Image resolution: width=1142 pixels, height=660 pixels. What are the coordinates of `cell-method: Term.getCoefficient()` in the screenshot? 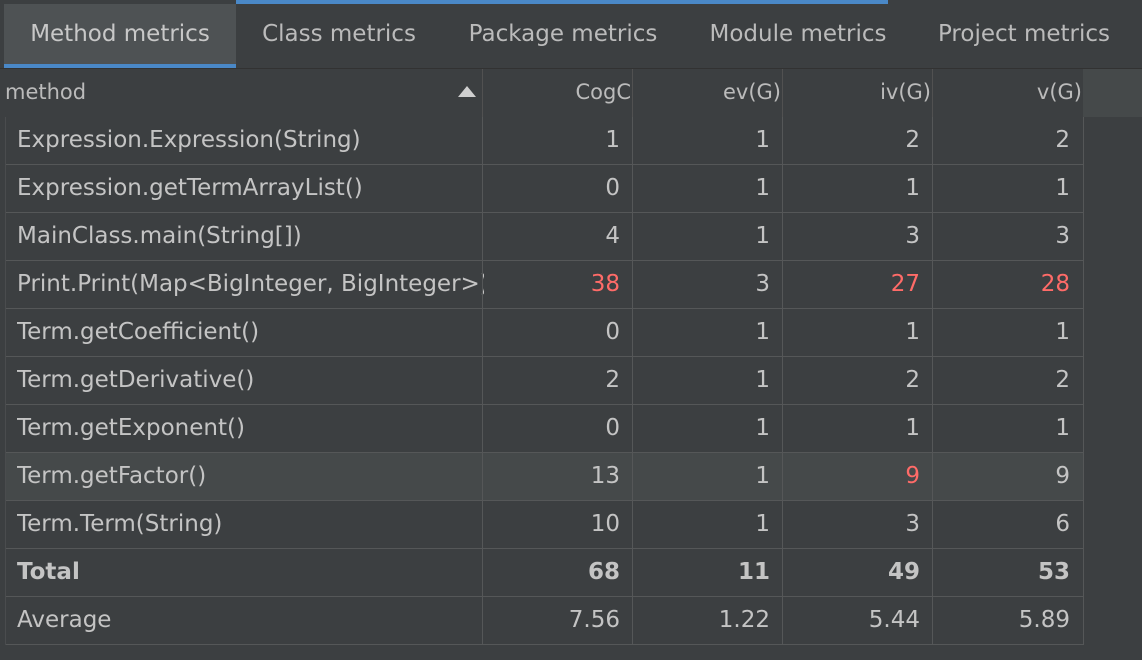 It's located at (138, 332).